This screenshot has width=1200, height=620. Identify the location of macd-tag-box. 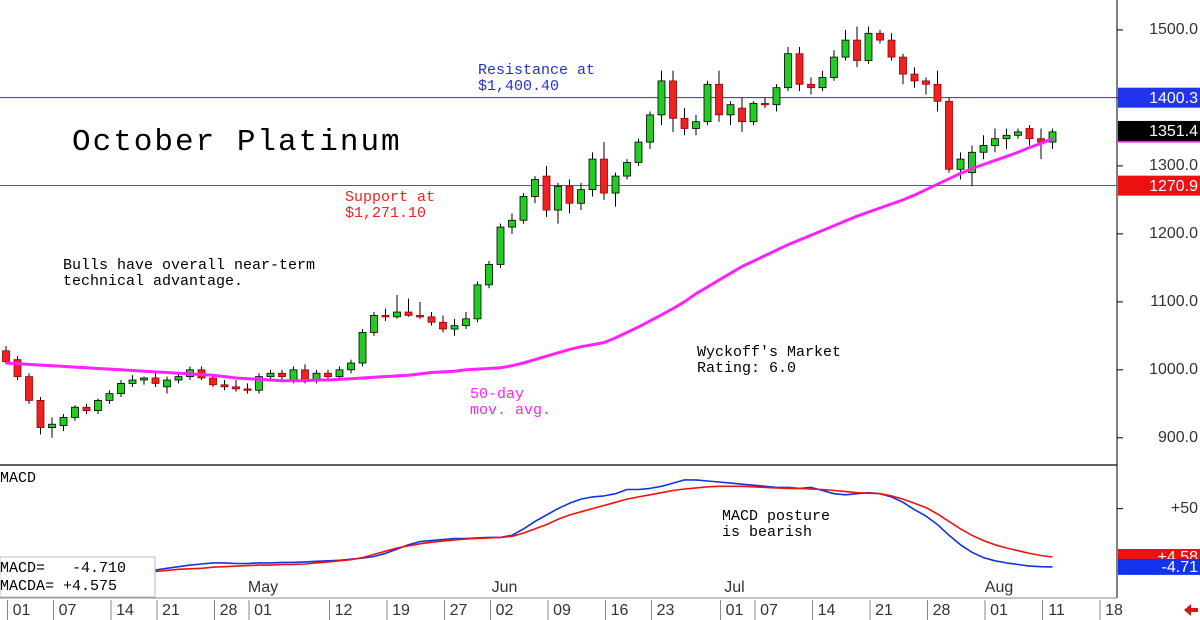
(1159, 566).